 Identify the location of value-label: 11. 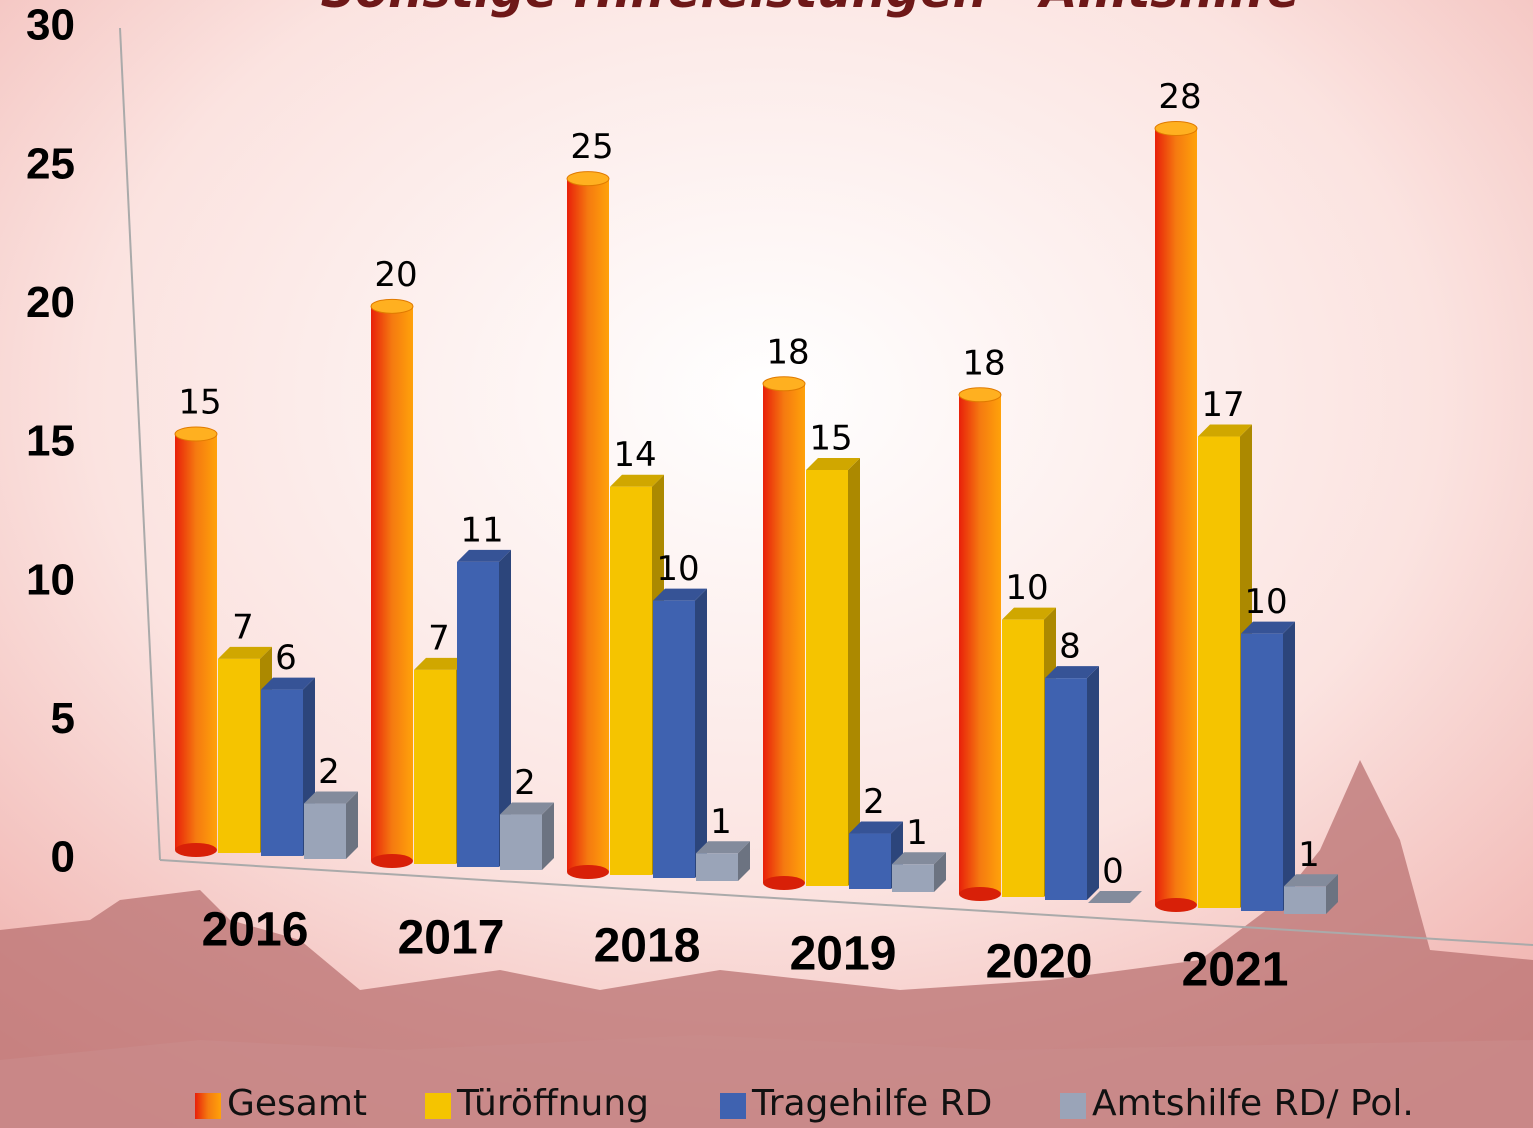
(481, 530).